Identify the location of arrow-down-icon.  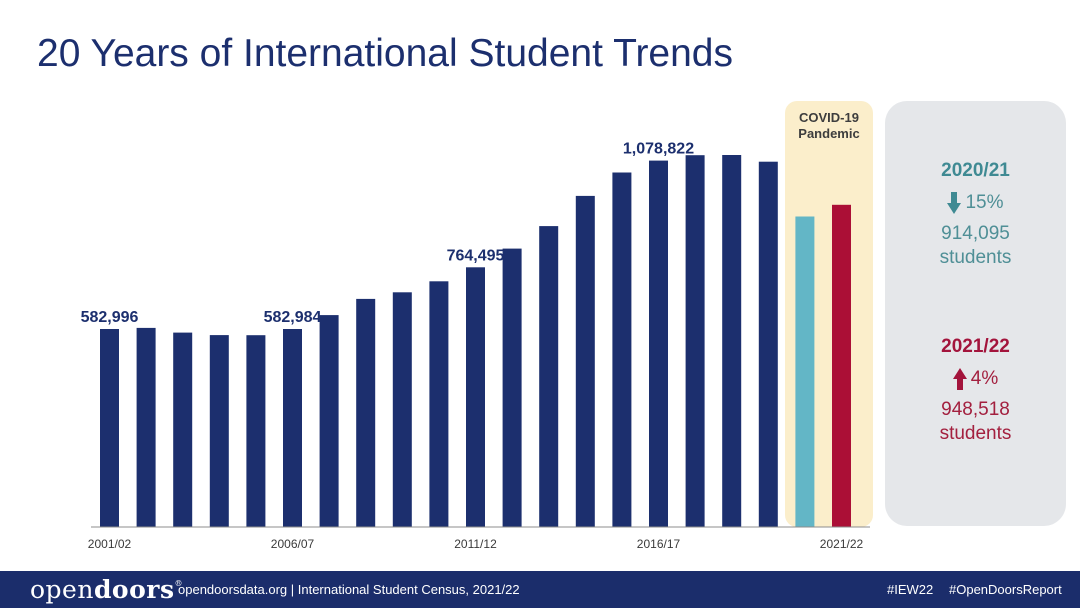
(954, 203).